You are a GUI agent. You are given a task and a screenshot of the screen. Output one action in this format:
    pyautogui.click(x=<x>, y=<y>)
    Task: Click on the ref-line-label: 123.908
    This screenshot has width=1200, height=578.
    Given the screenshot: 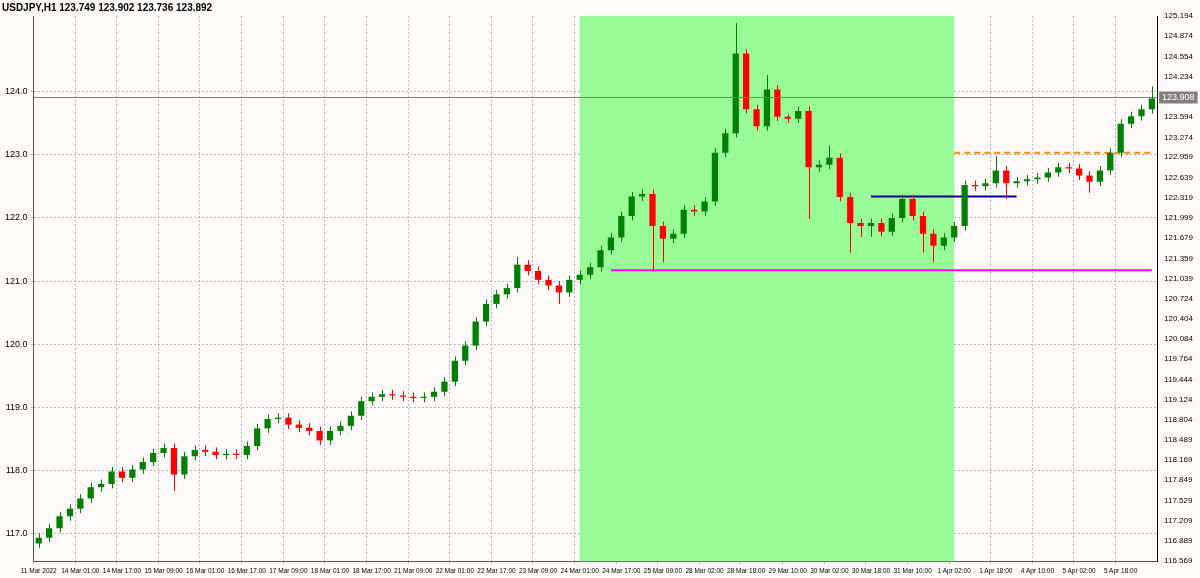 What is the action you would take?
    pyautogui.click(x=1178, y=96)
    